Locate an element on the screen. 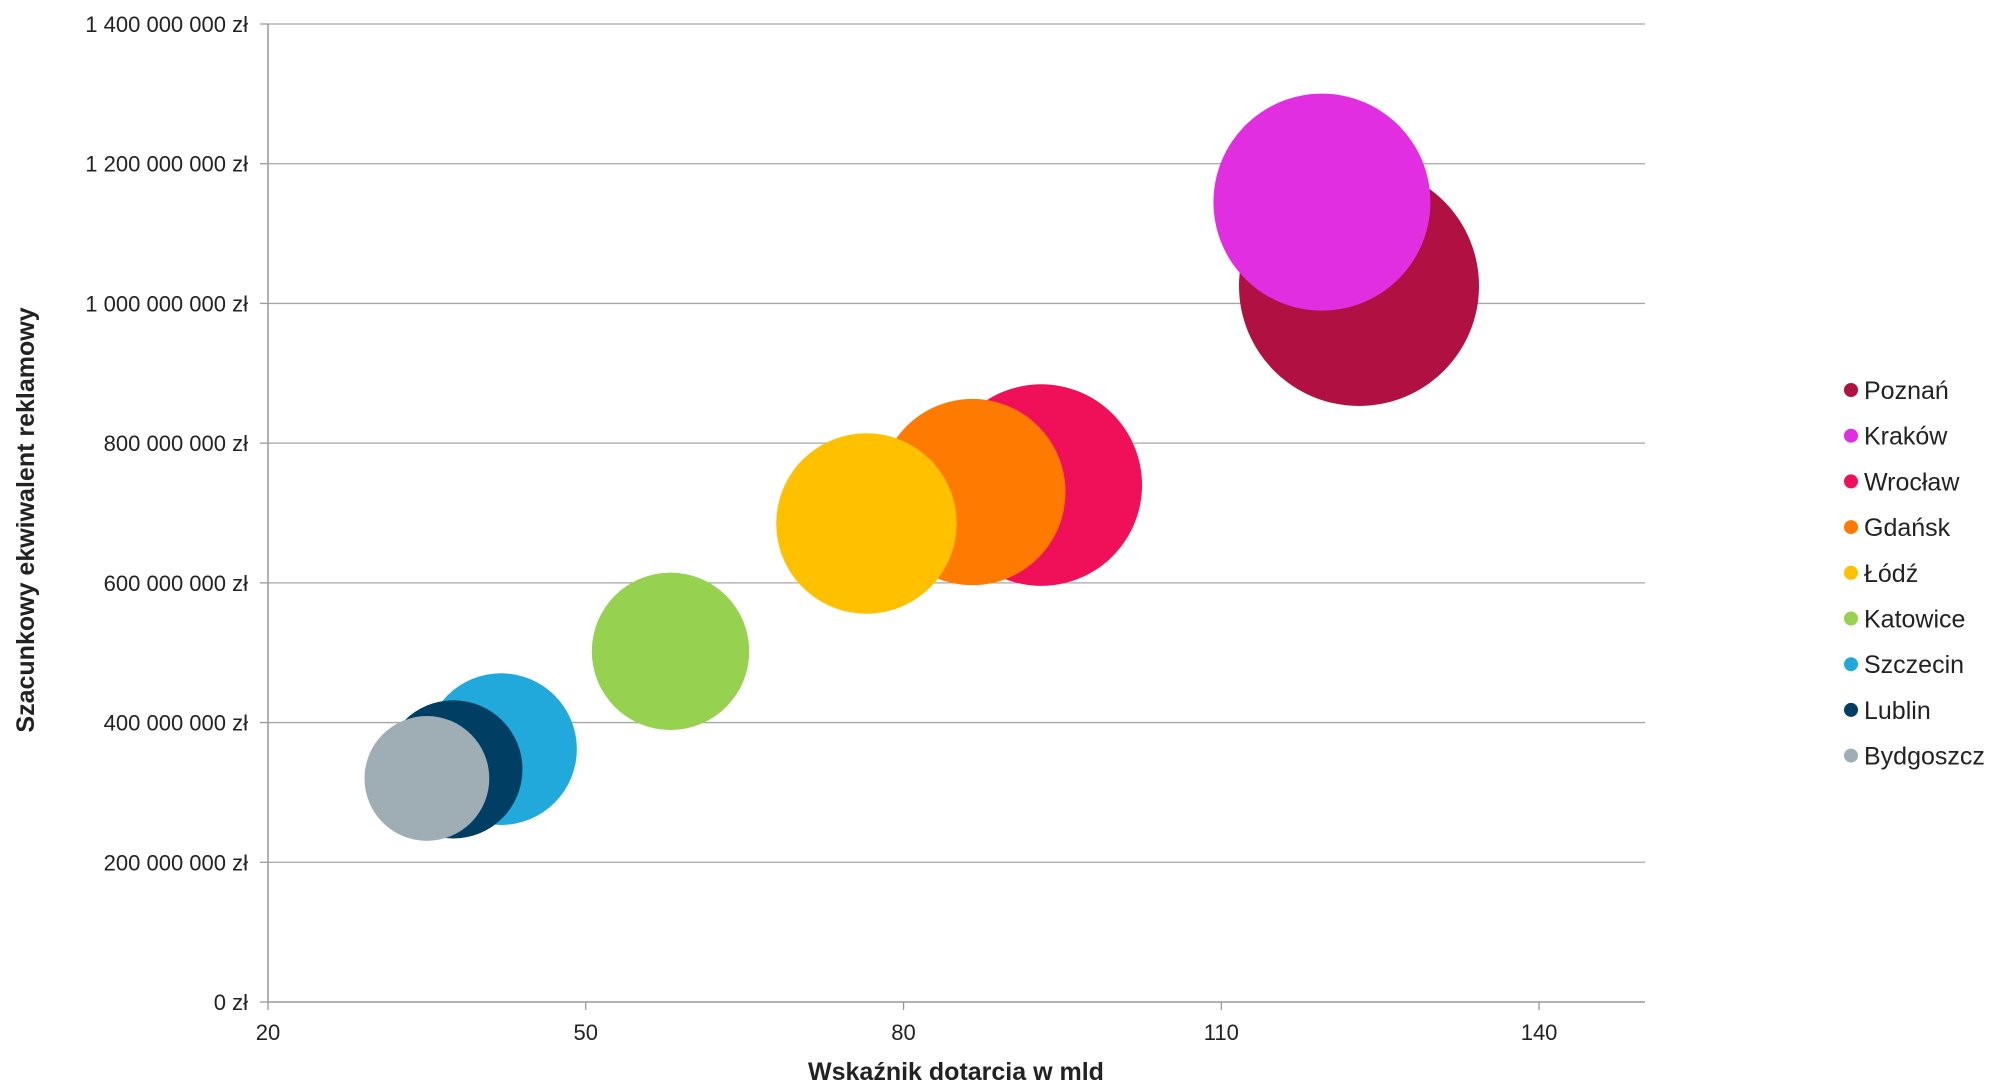 This screenshot has height=1081, width=1991. x-tick-label: 20 is located at coordinates (268, 1032).